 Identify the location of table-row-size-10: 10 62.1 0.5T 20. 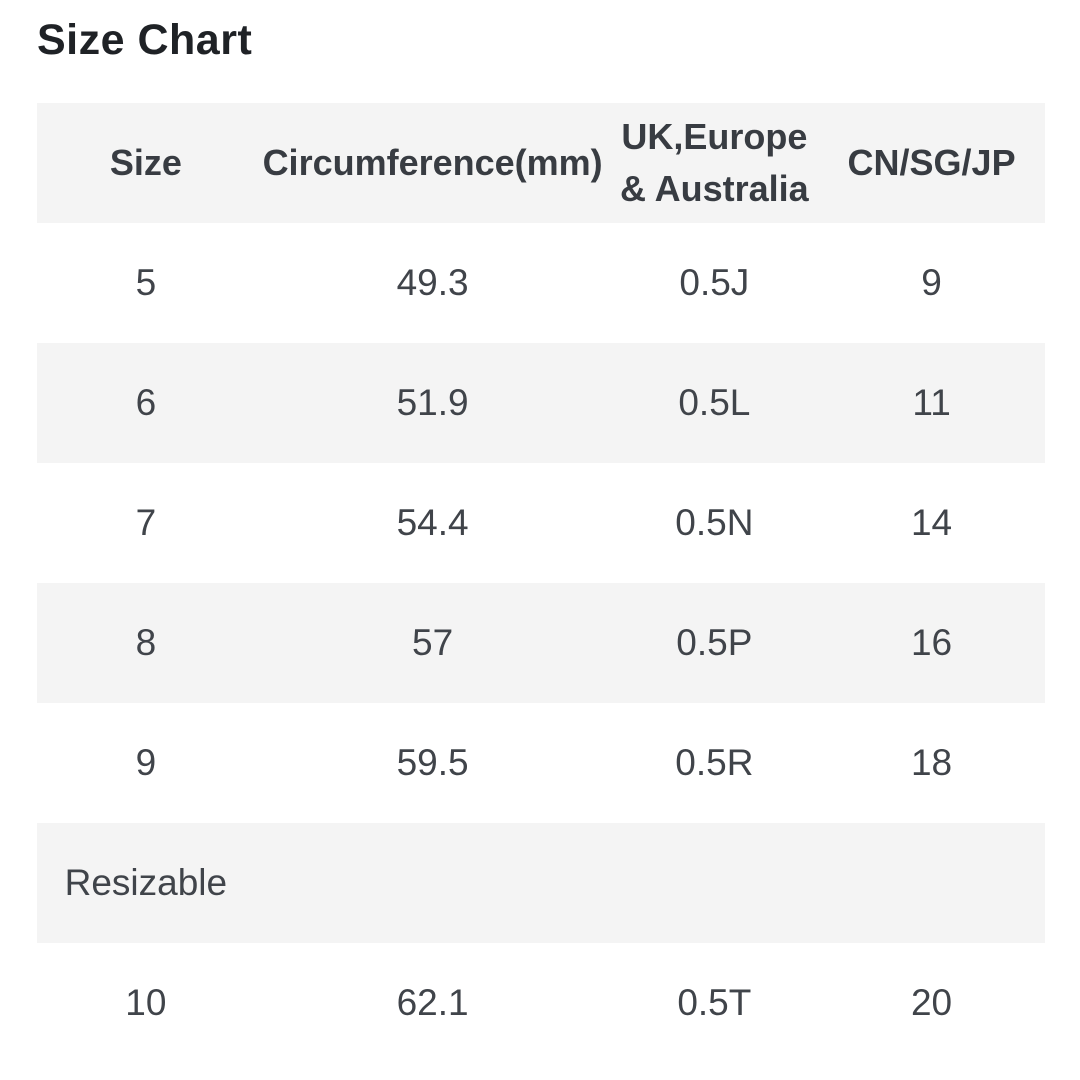
(541, 1002).